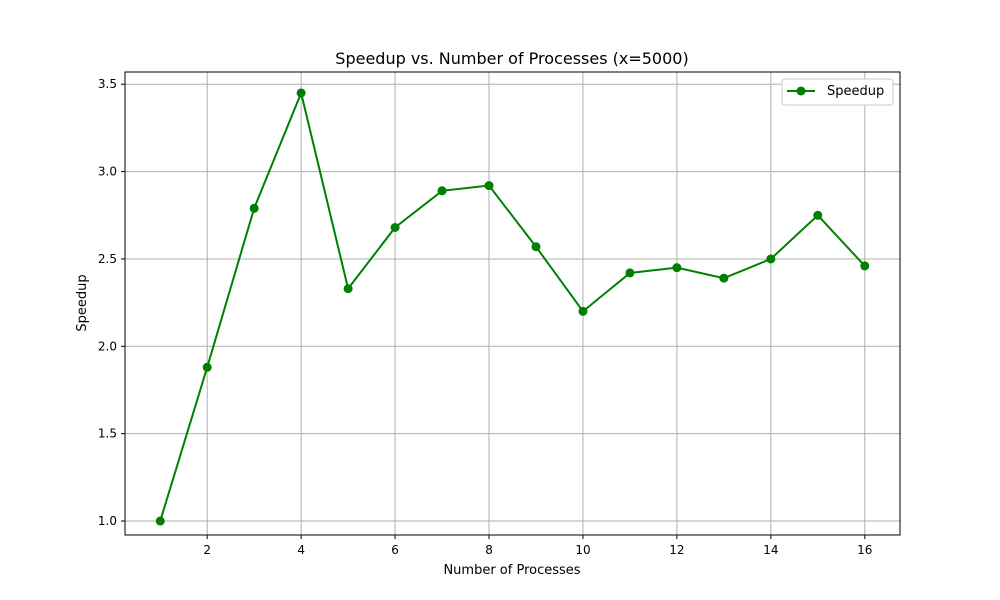  What do you see at coordinates (855, 91) in the screenshot?
I see `legend-label-speedup: Speedup` at bounding box center [855, 91].